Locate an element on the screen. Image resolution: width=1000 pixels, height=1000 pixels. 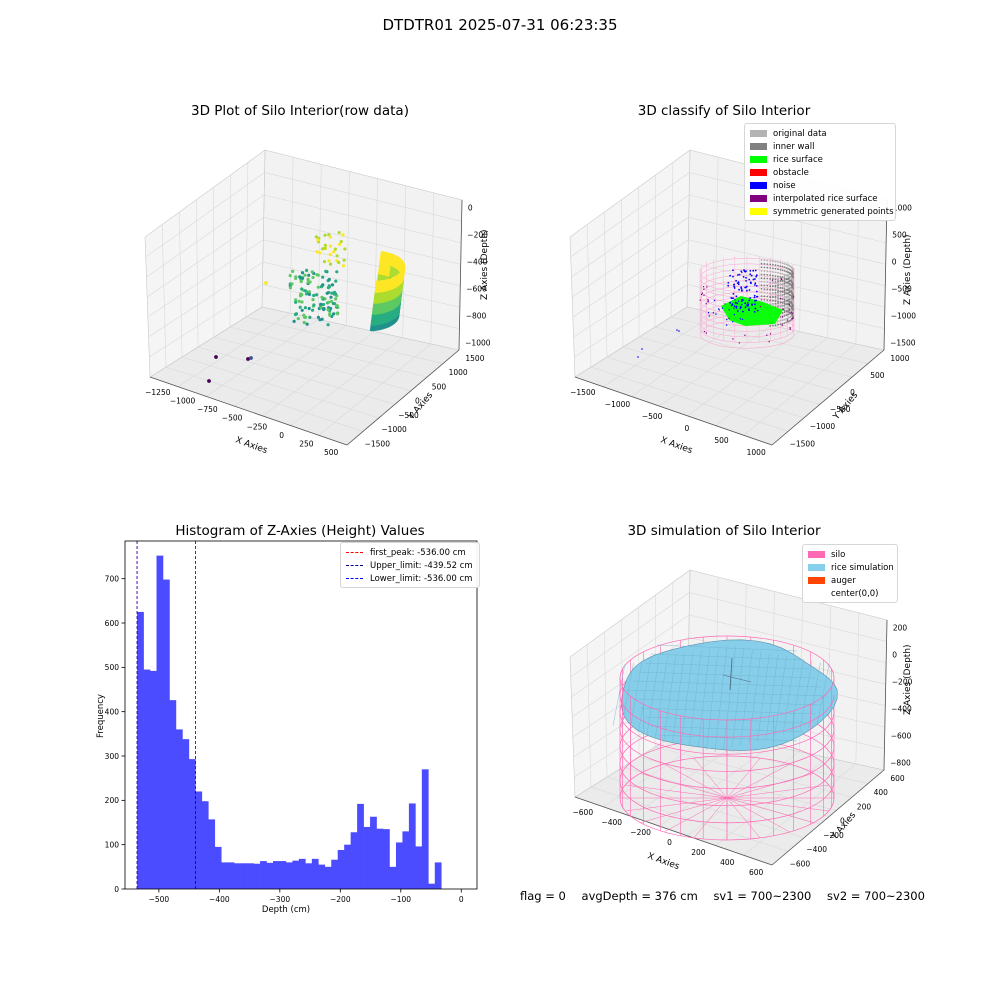
p1-z-tick: 0 is located at coordinates (470, 208).